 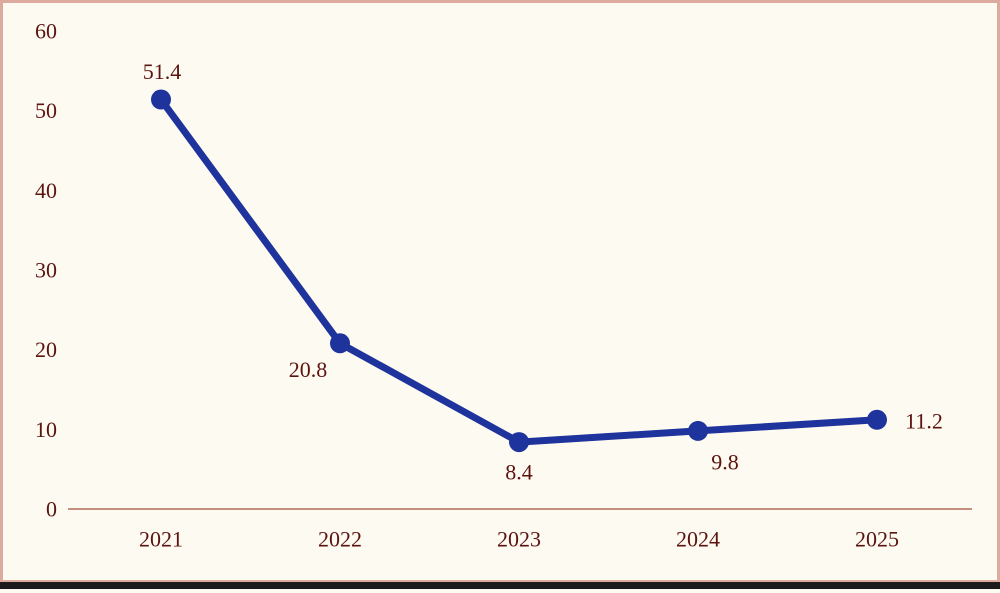 I want to click on x-tick-label: 2022, so click(x=340, y=539).